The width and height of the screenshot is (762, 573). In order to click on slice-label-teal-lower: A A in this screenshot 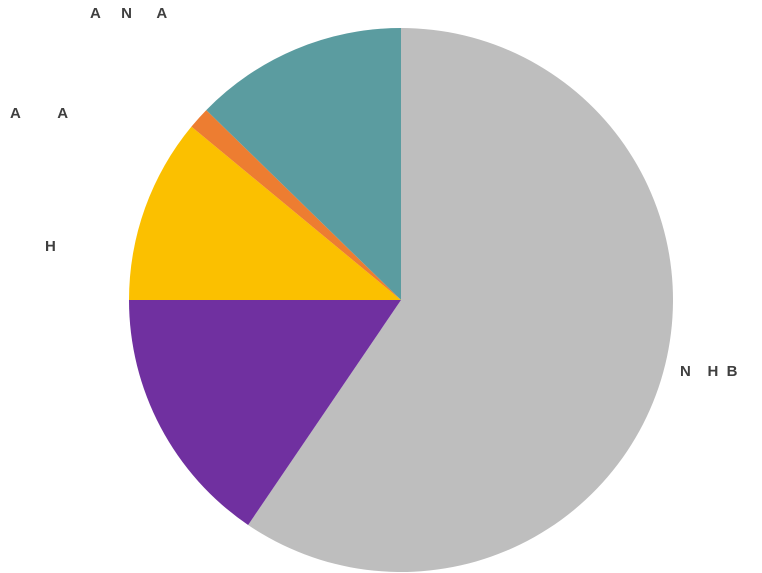, I will do `click(39, 113)`.